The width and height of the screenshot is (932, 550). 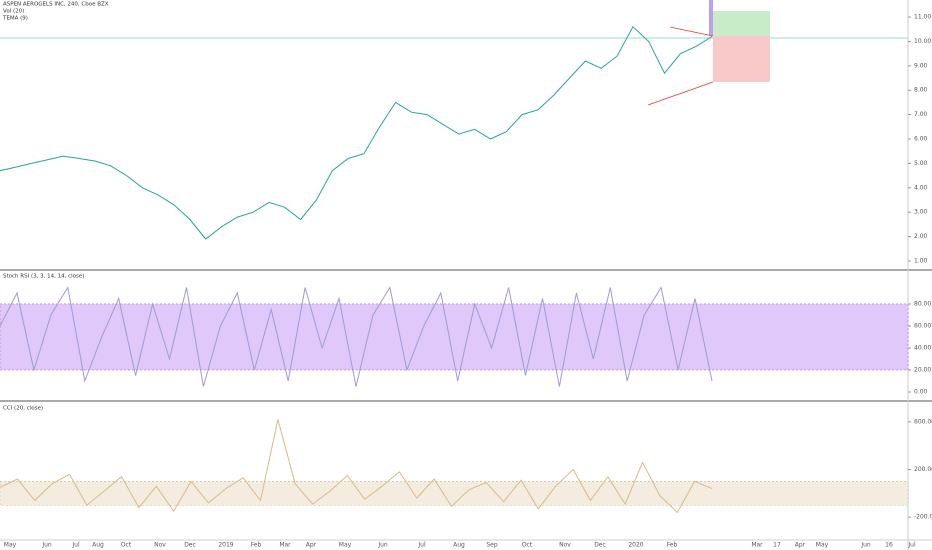 I want to click on y-tick-label: 6.00, so click(x=921, y=139).